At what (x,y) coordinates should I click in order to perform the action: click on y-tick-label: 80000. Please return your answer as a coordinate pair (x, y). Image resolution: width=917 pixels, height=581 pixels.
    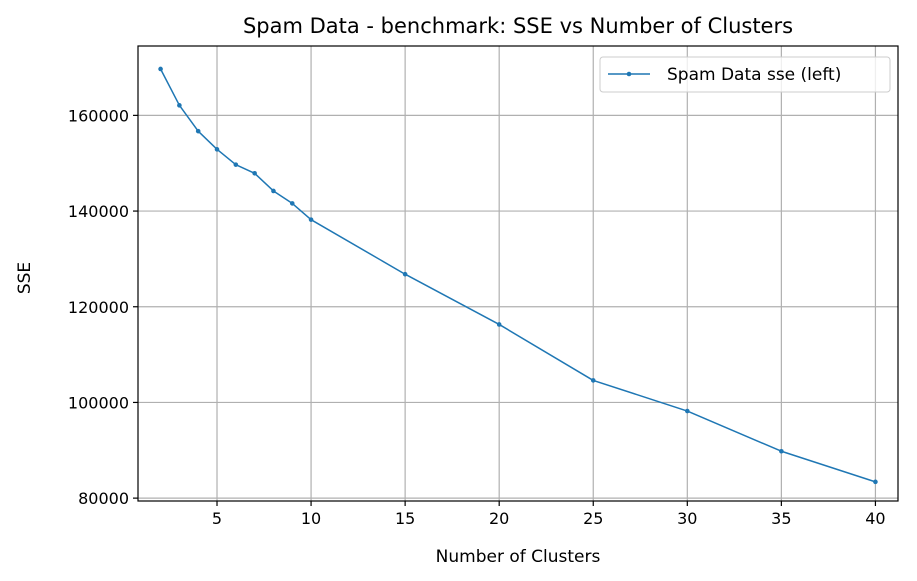
    Looking at the image, I should click on (103, 498).